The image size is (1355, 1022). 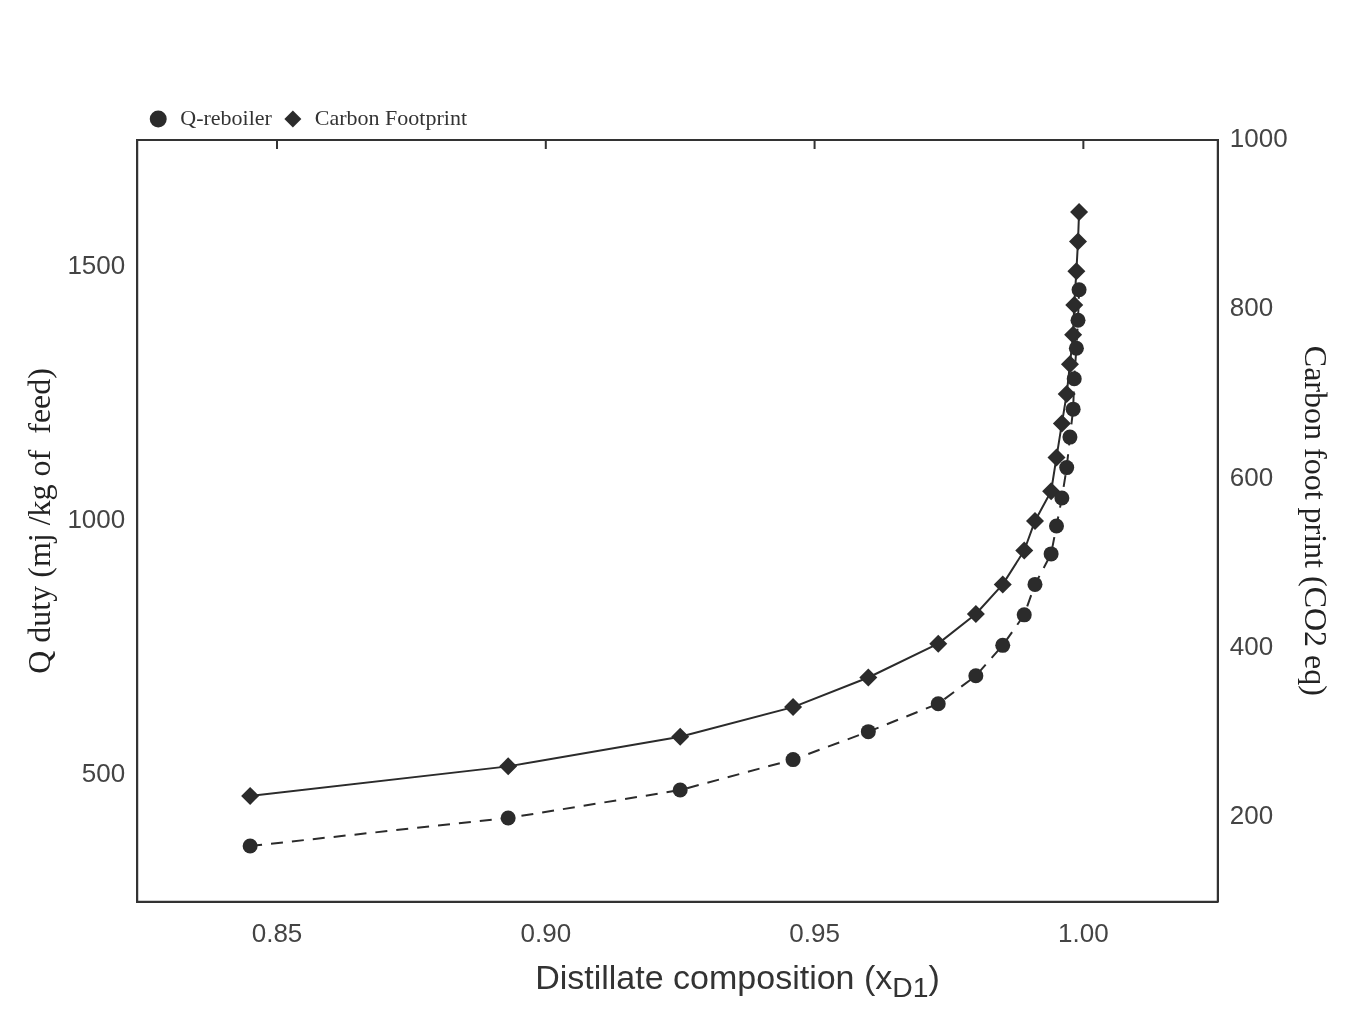 What do you see at coordinates (546, 932) in the screenshot?
I see `x-tick-label: 0.90` at bounding box center [546, 932].